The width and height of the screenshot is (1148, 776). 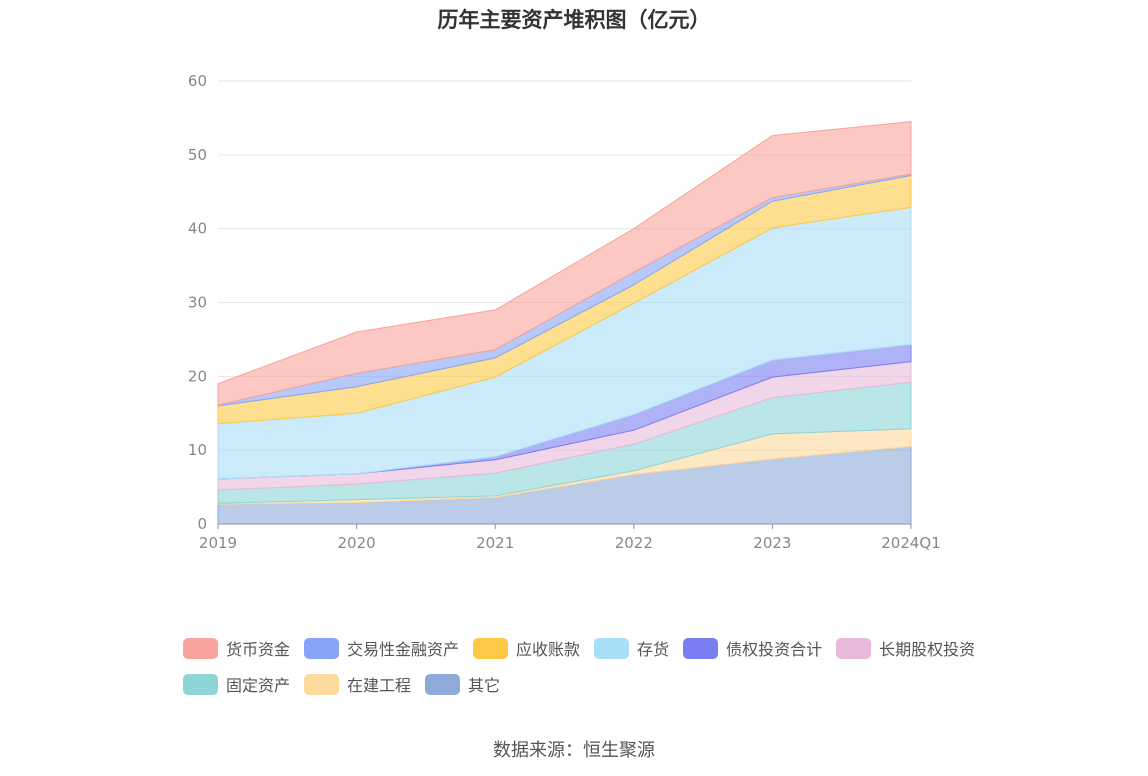 What do you see at coordinates (218, 543) in the screenshot?
I see `x-tick-label: 2019` at bounding box center [218, 543].